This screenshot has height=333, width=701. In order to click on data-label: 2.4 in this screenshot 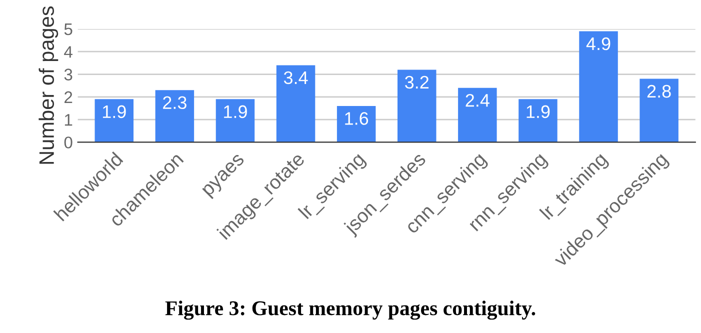, I will do `click(478, 100)`.